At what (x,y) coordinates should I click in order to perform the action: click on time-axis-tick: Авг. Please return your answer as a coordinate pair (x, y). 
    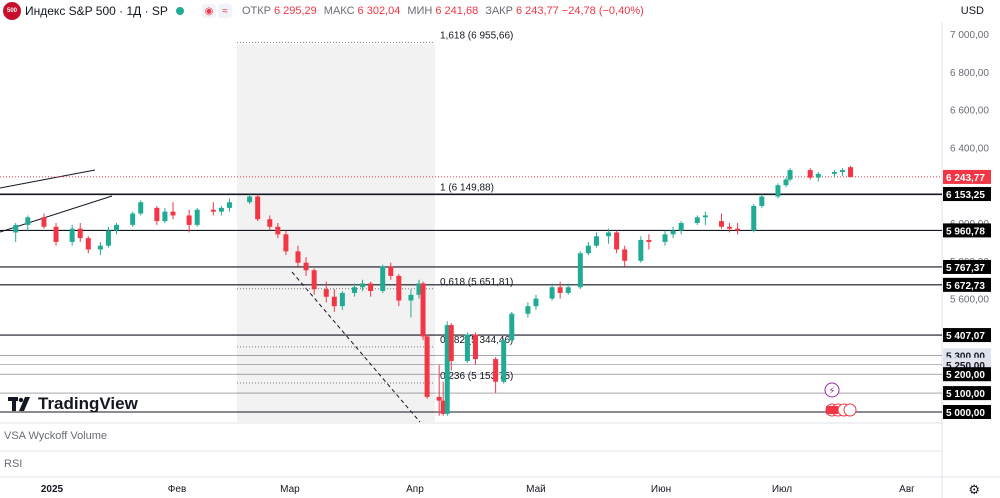
    Looking at the image, I should click on (907, 489).